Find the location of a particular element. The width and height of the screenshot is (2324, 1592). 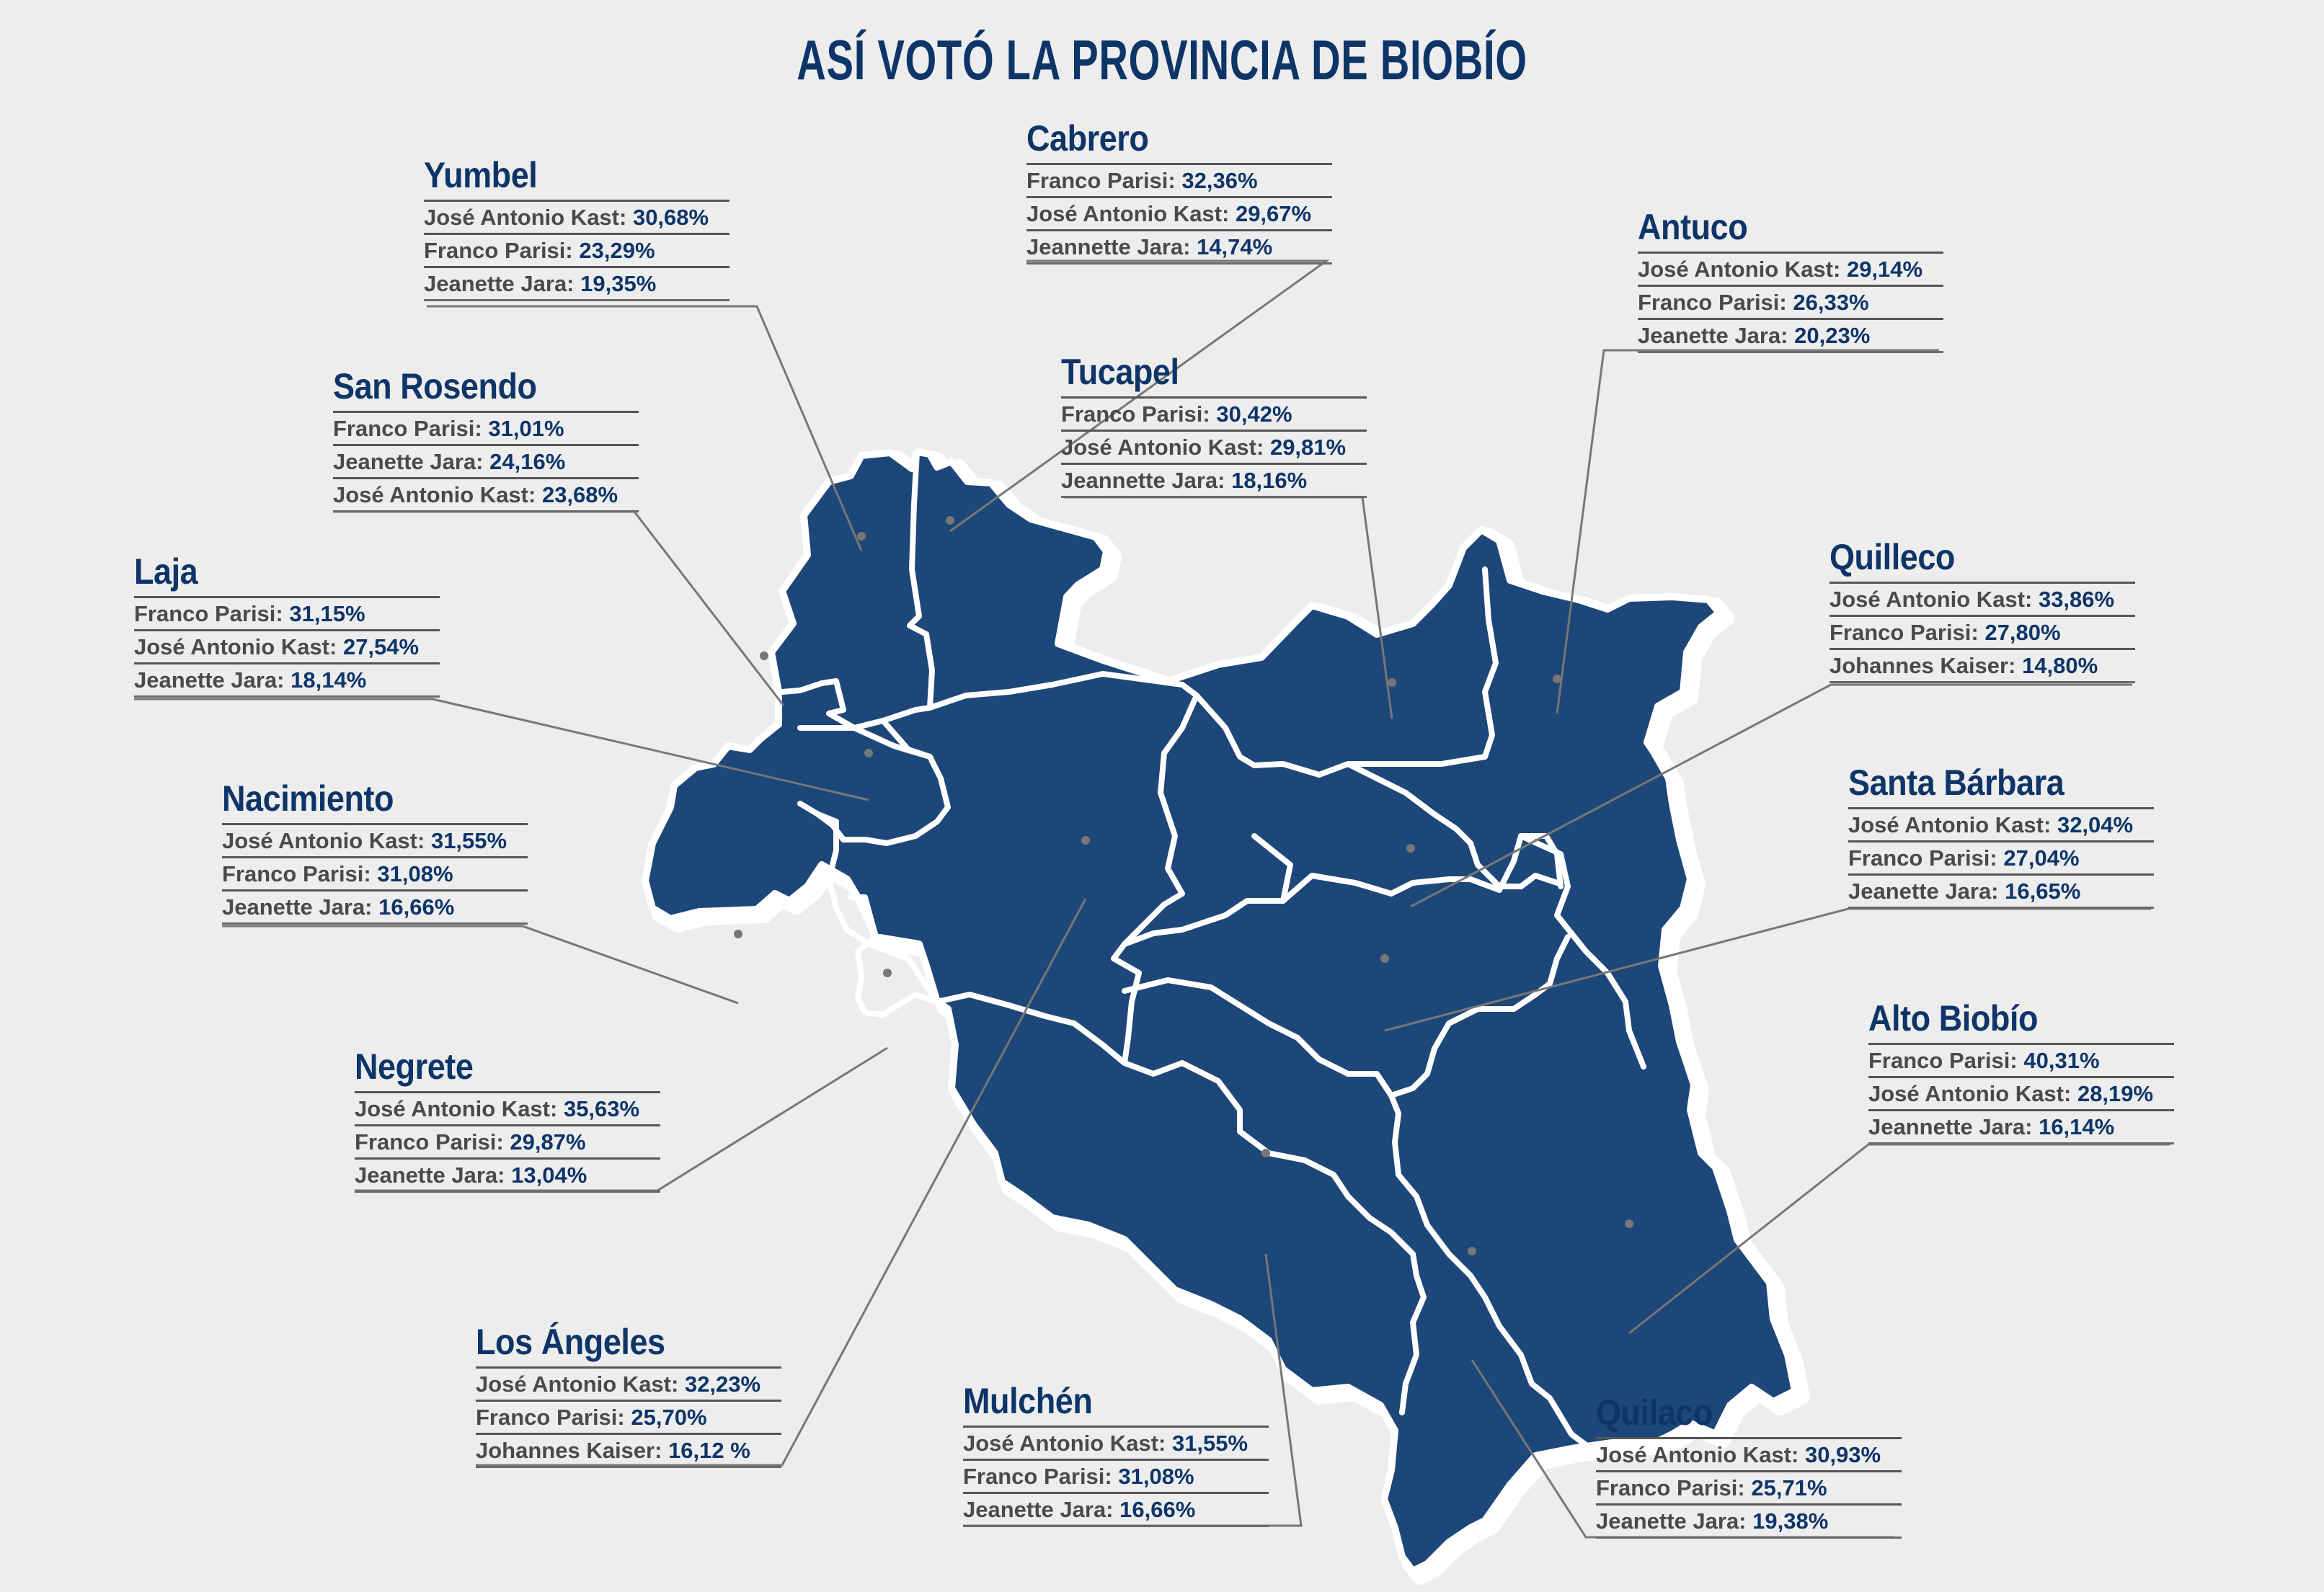

result-row: Johannes Kaiser: 14,80% is located at coordinates (1982, 665).